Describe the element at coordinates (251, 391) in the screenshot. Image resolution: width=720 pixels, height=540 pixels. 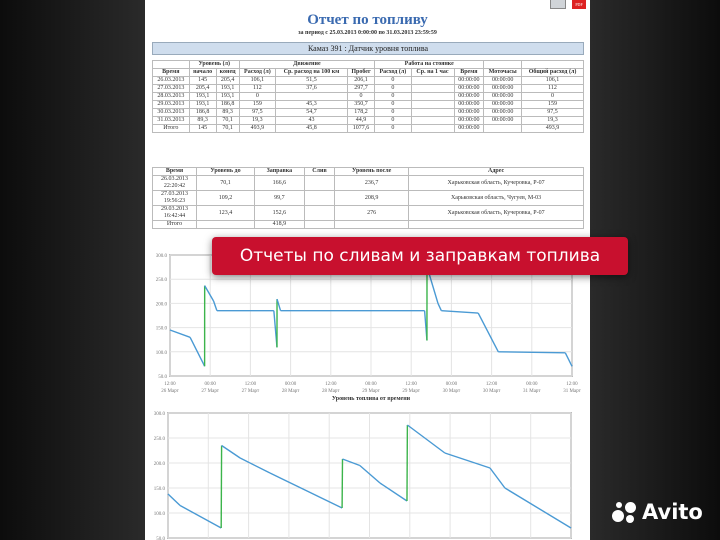
I see `x-tick-label: 27 Март` at that location.